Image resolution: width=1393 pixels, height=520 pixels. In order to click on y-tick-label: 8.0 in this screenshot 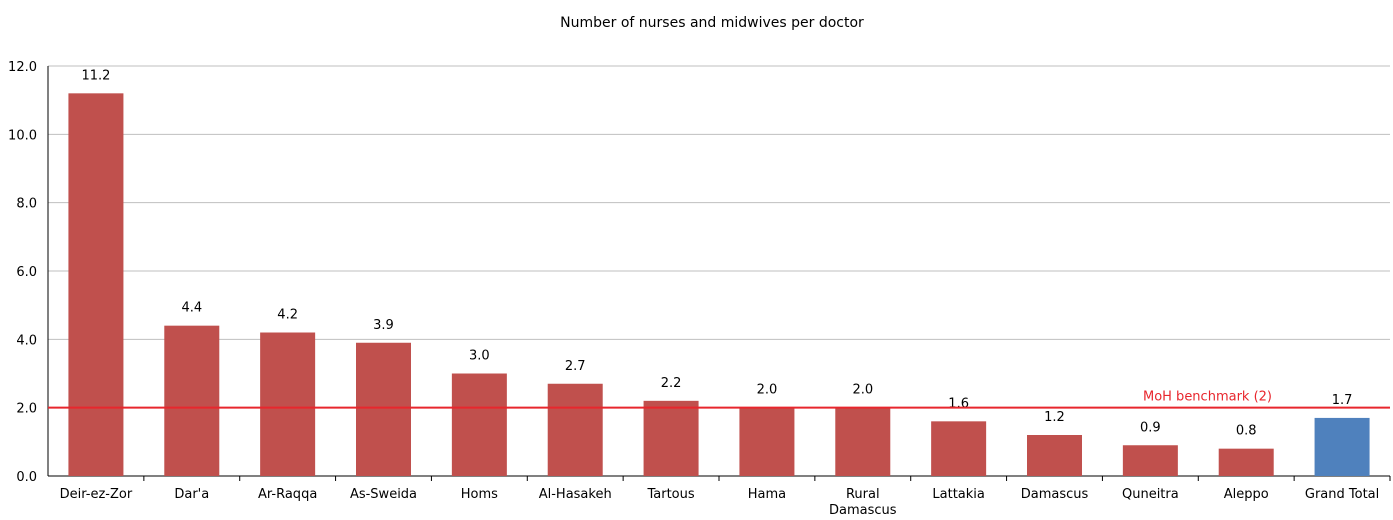, I will do `click(26, 204)`.